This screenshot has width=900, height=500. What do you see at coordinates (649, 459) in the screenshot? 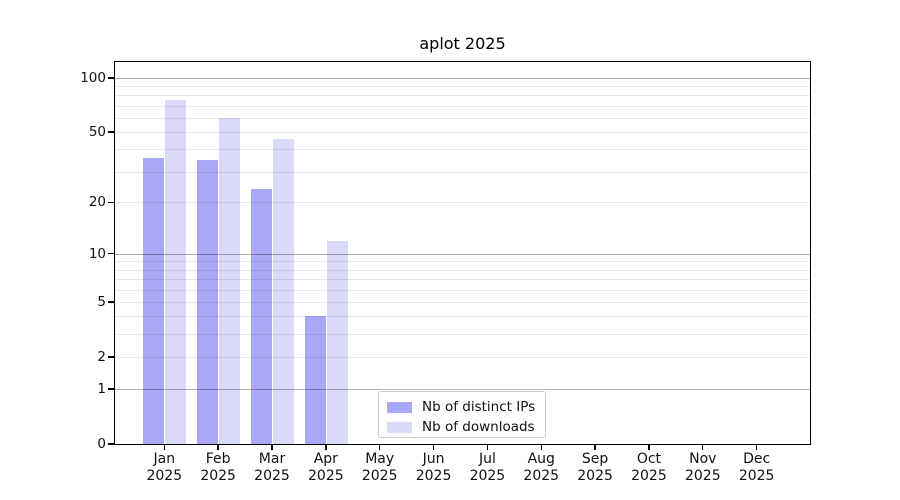
I see `x-tick-month-oct: Oct` at bounding box center [649, 459].